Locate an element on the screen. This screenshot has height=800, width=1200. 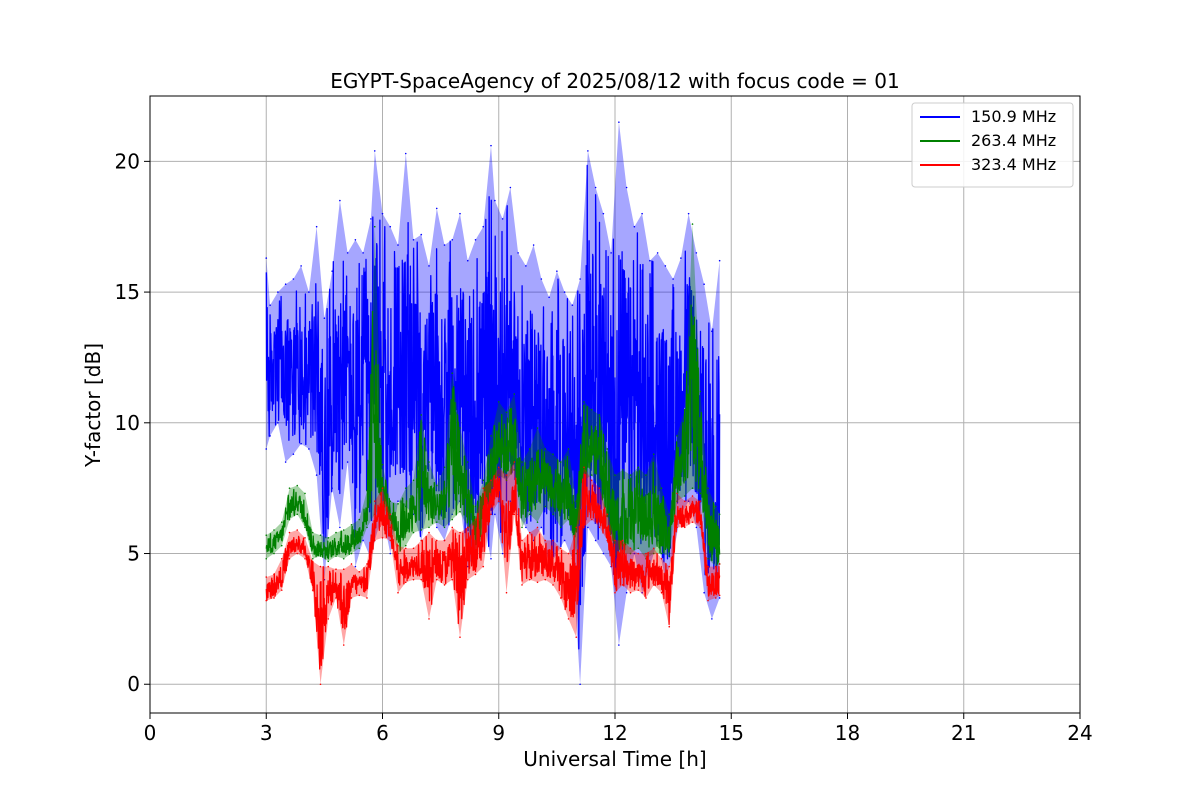
legend-entry: 263.4 MHz is located at coordinates (1013, 140).